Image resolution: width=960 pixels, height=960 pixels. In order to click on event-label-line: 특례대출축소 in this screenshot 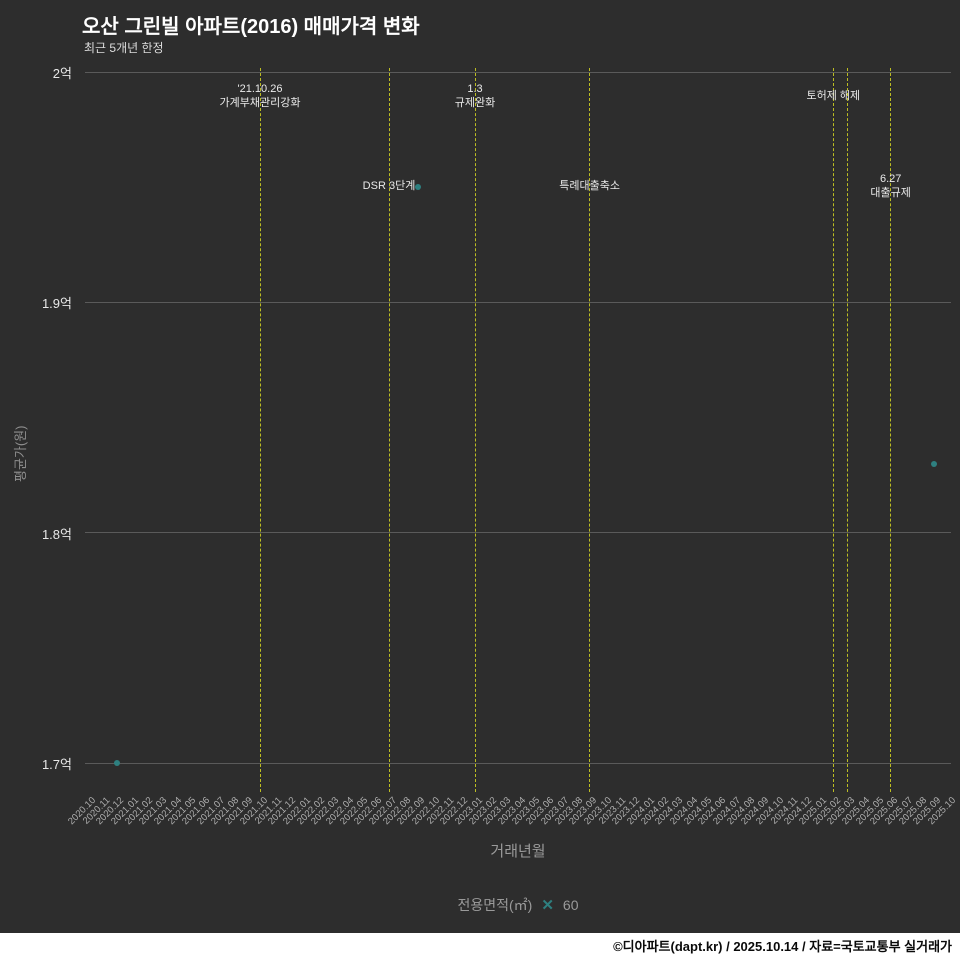, I will do `click(590, 186)`.